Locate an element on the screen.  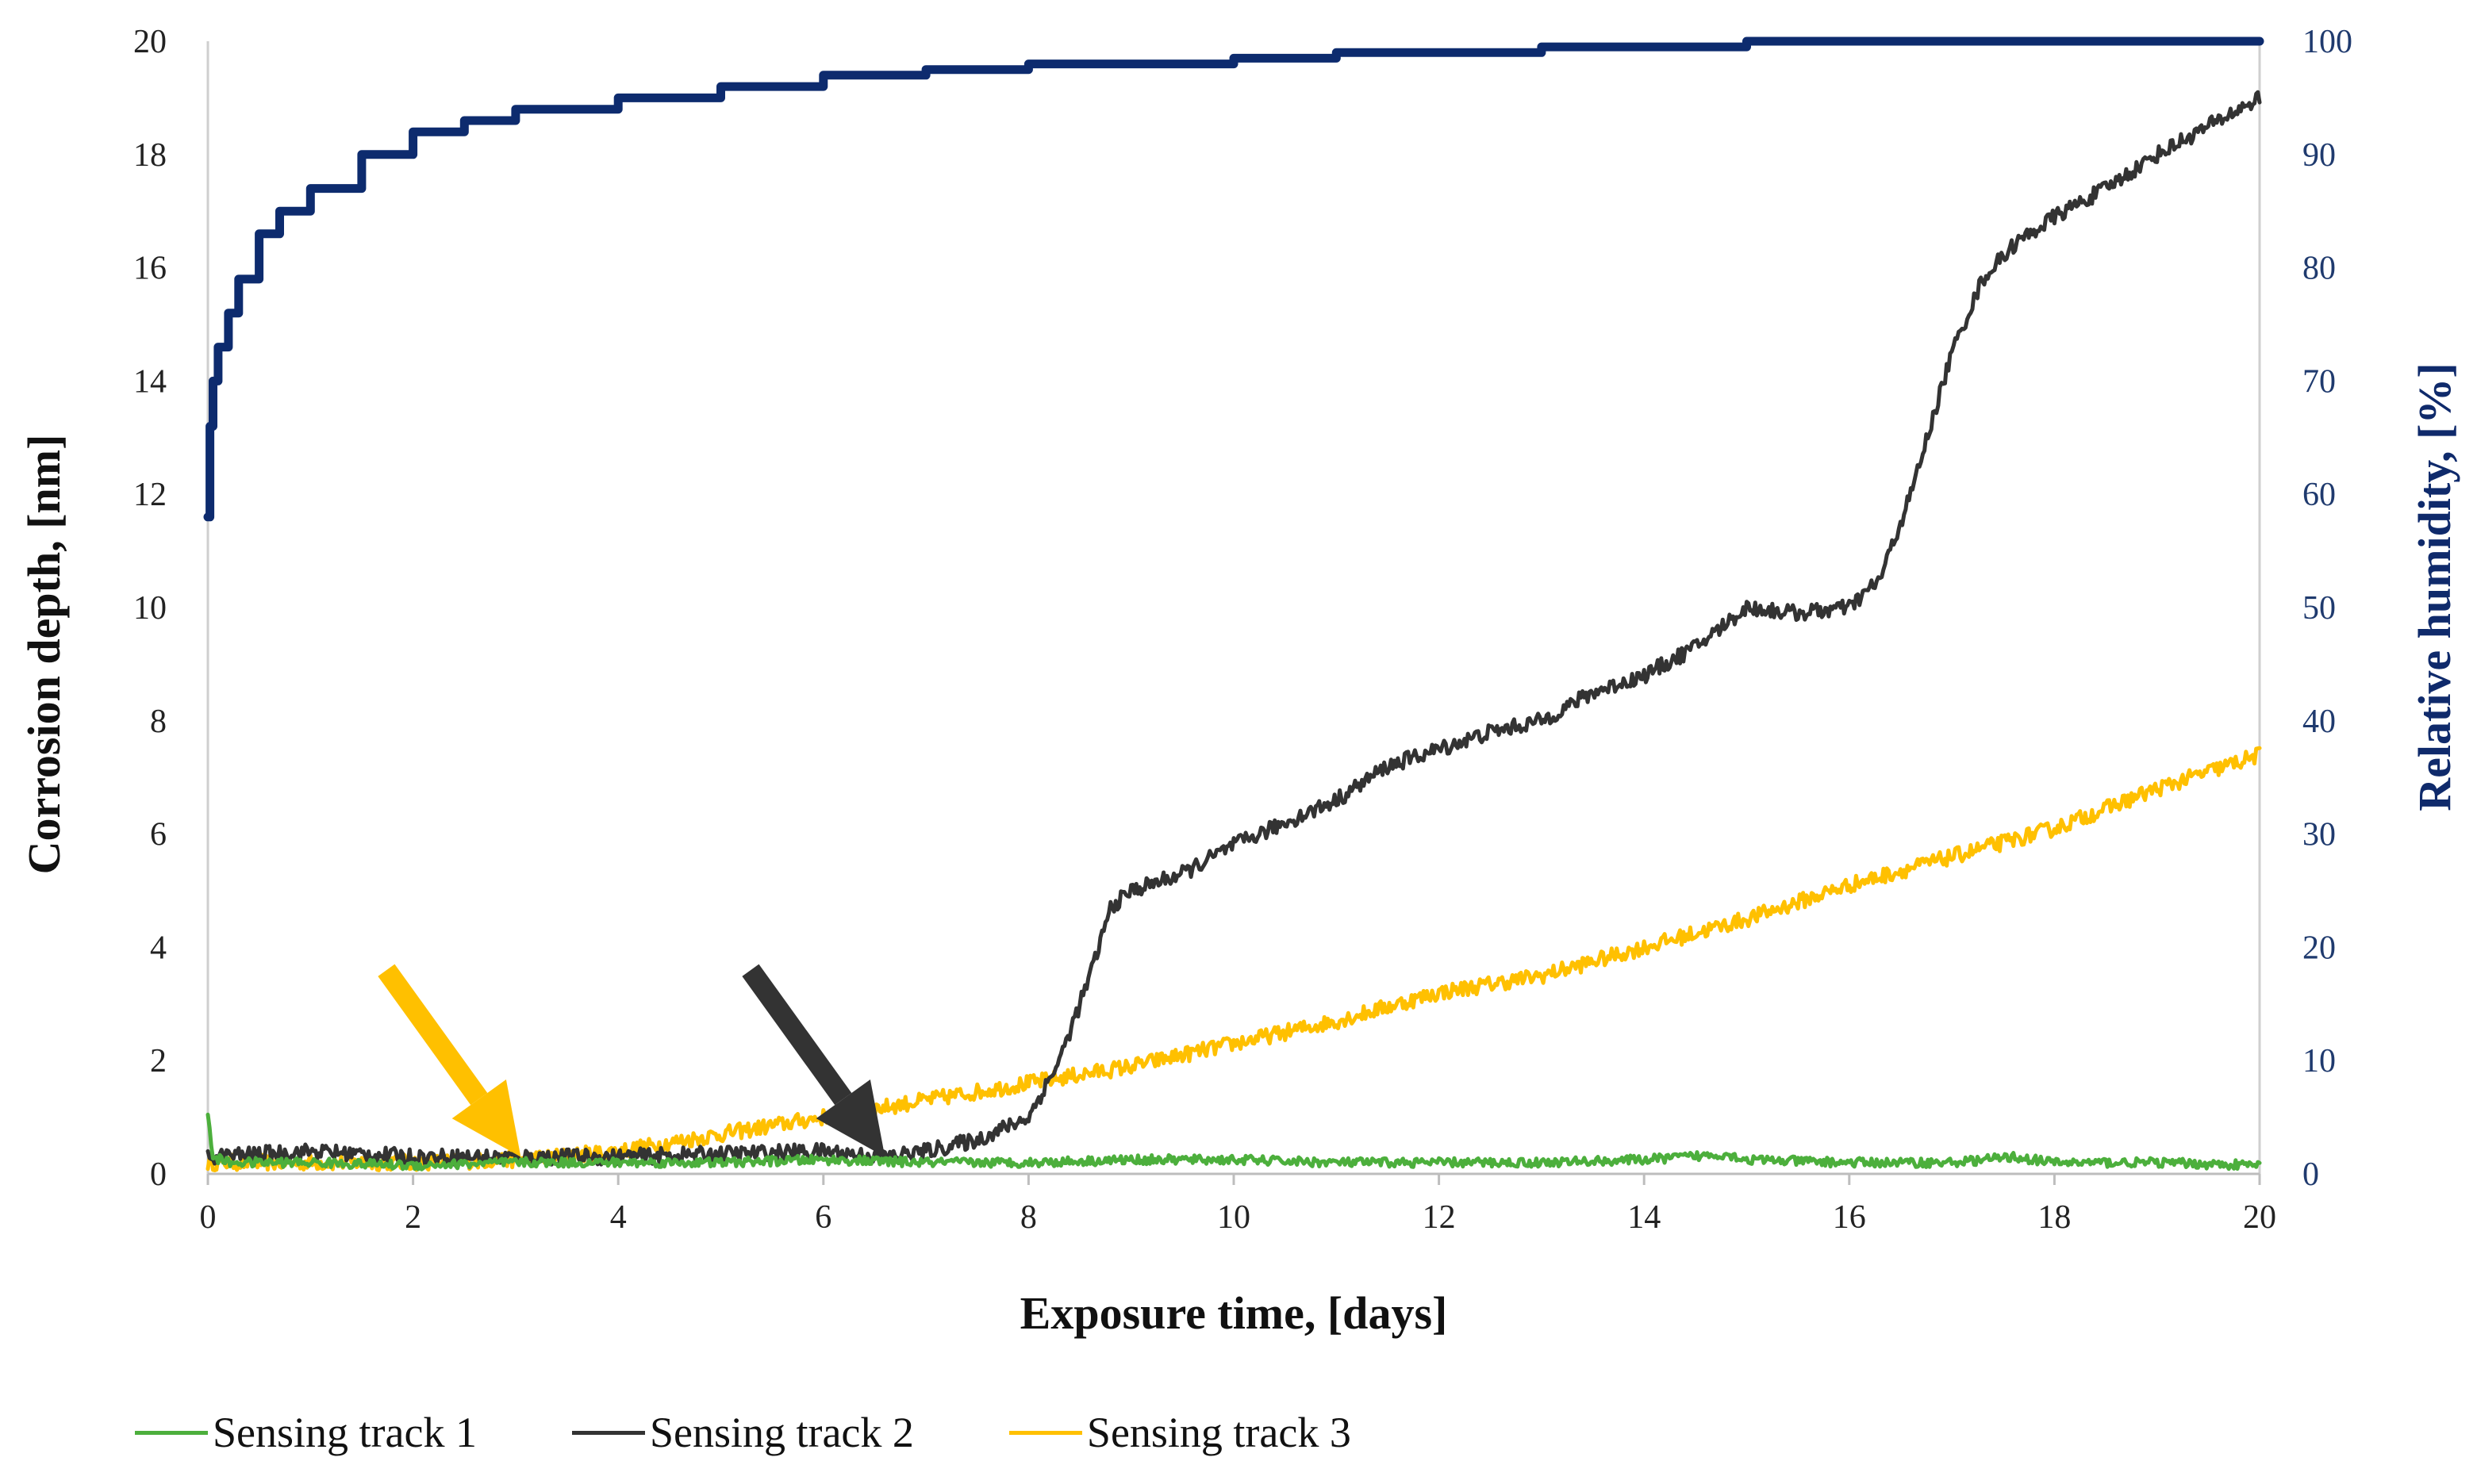
legend-item-track-1: Sensing track 1 is located at coordinates (306, 1432).